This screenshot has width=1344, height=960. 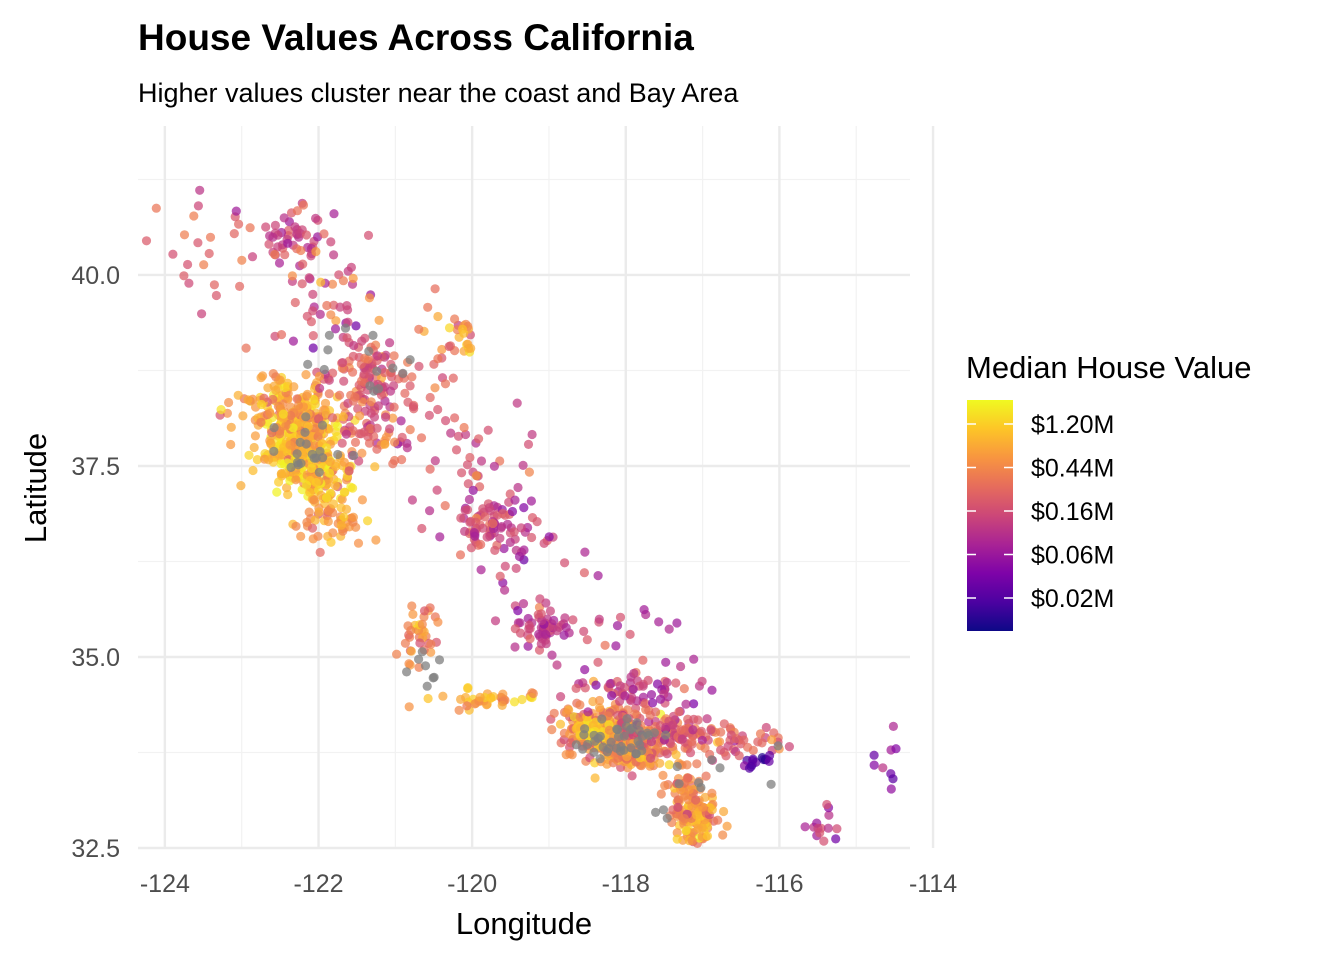 What do you see at coordinates (165, 884) in the screenshot?
I see `x-tick-label: -124` at bounding box center [165, 884].